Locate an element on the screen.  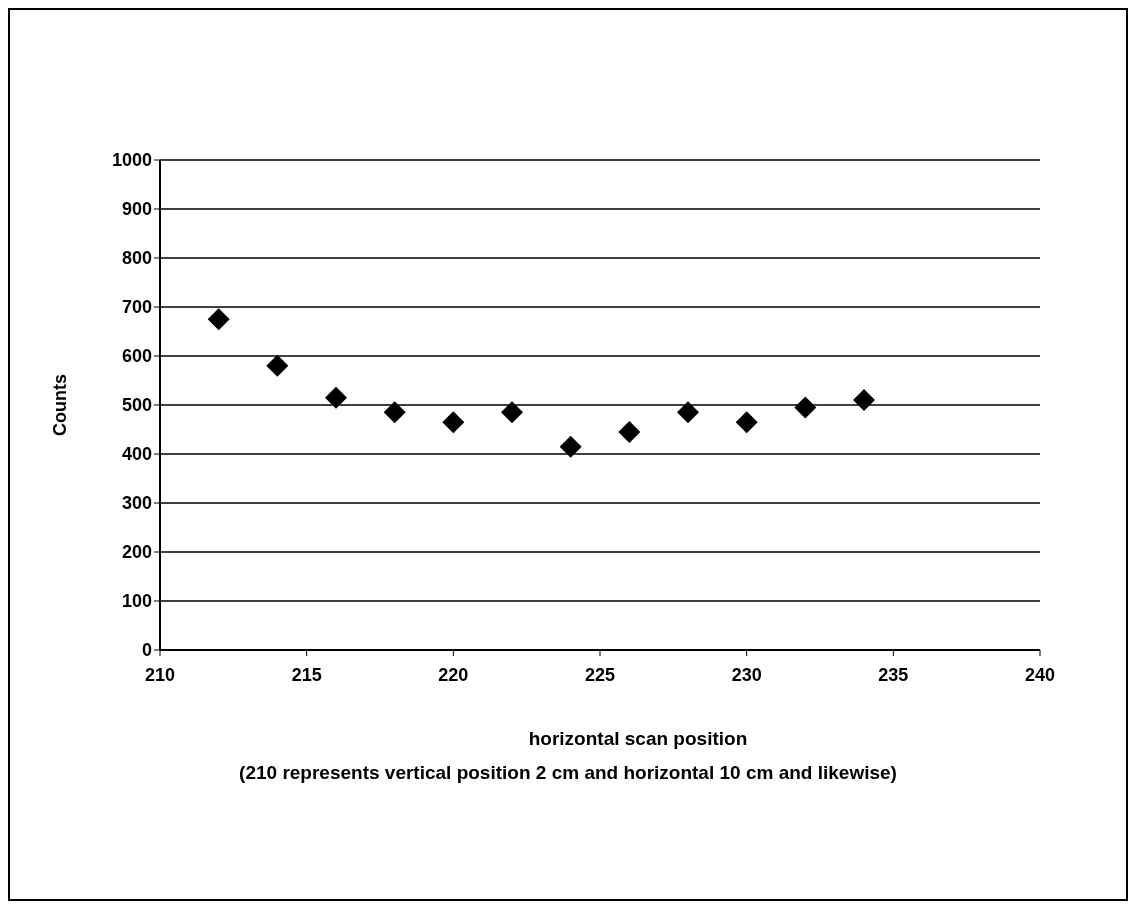
y-tick-label: 0 is located at coordinates (146, 650).